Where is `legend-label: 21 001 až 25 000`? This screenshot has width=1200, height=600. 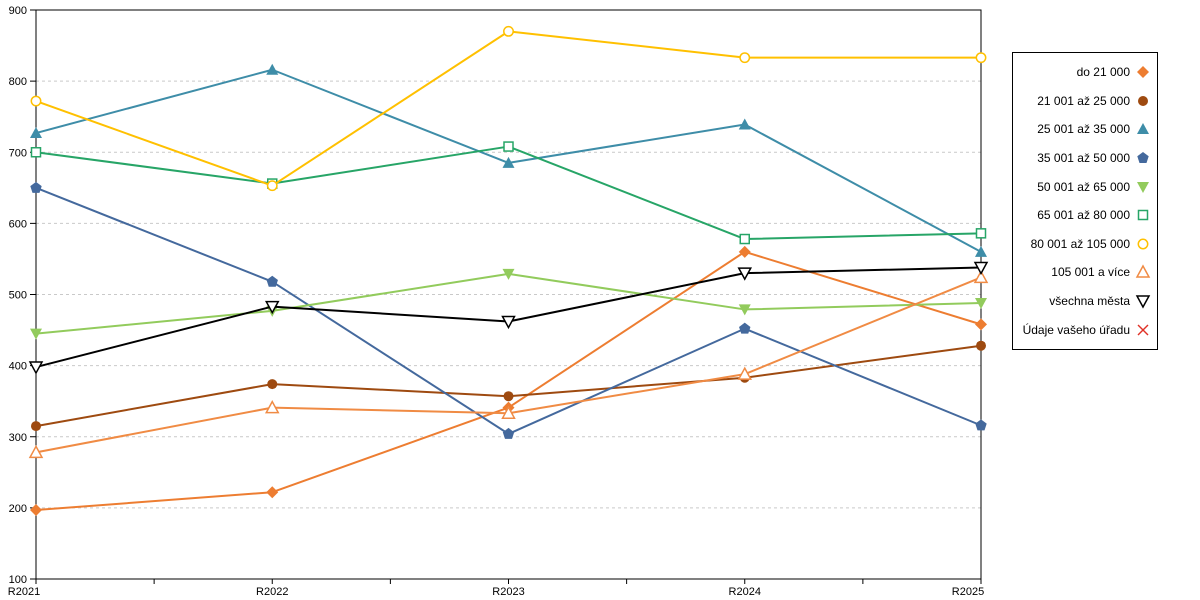
legend-label: 21 001 až 25 000 is located at coordinates (1083, 100).